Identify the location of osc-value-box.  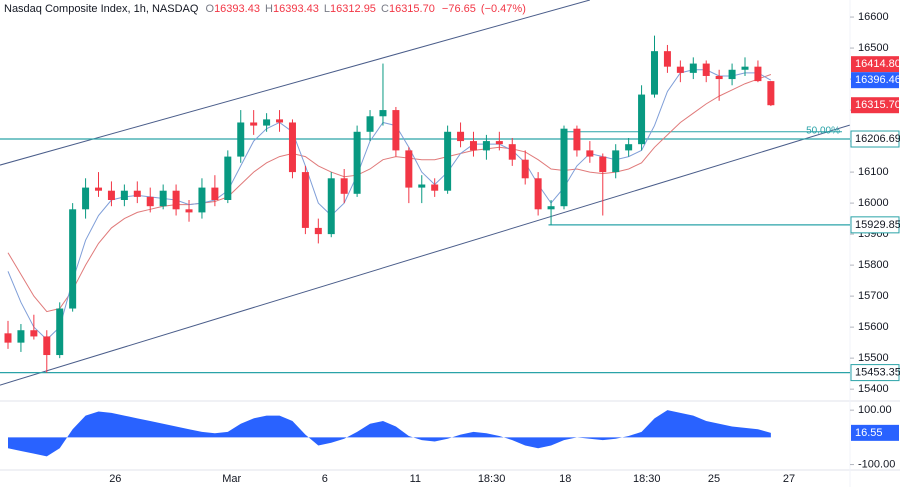
(875, 432).